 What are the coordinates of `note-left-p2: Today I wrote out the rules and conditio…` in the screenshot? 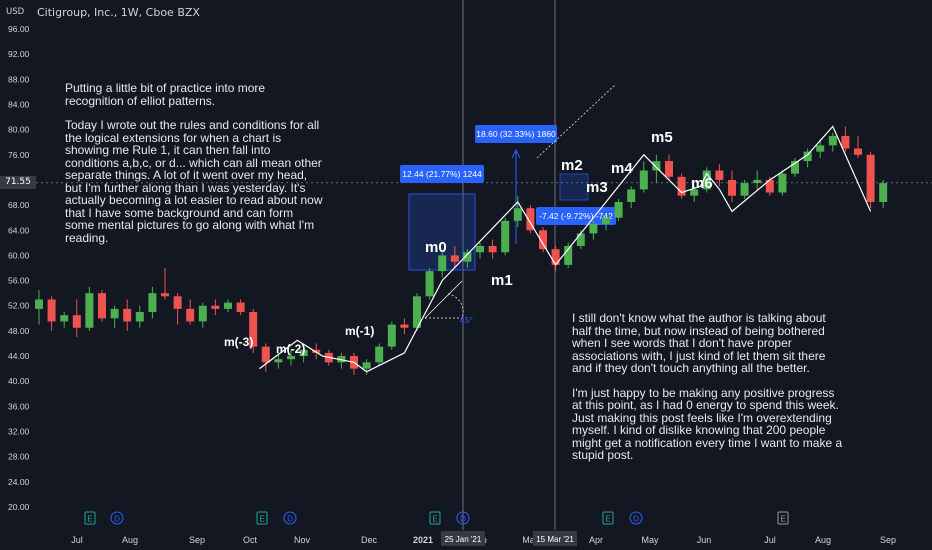 It's located at (194, 181).